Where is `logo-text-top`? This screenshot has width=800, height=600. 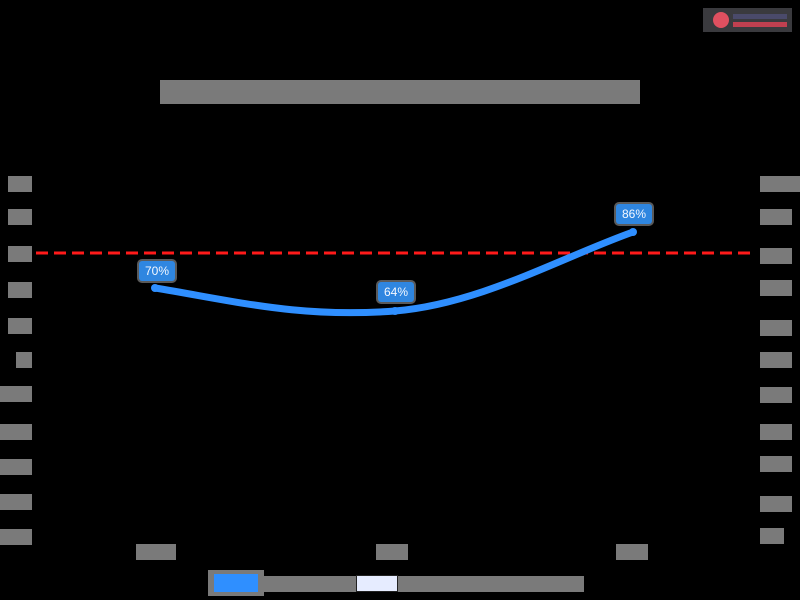
logo-text-top is located at coordinates (760, 16).